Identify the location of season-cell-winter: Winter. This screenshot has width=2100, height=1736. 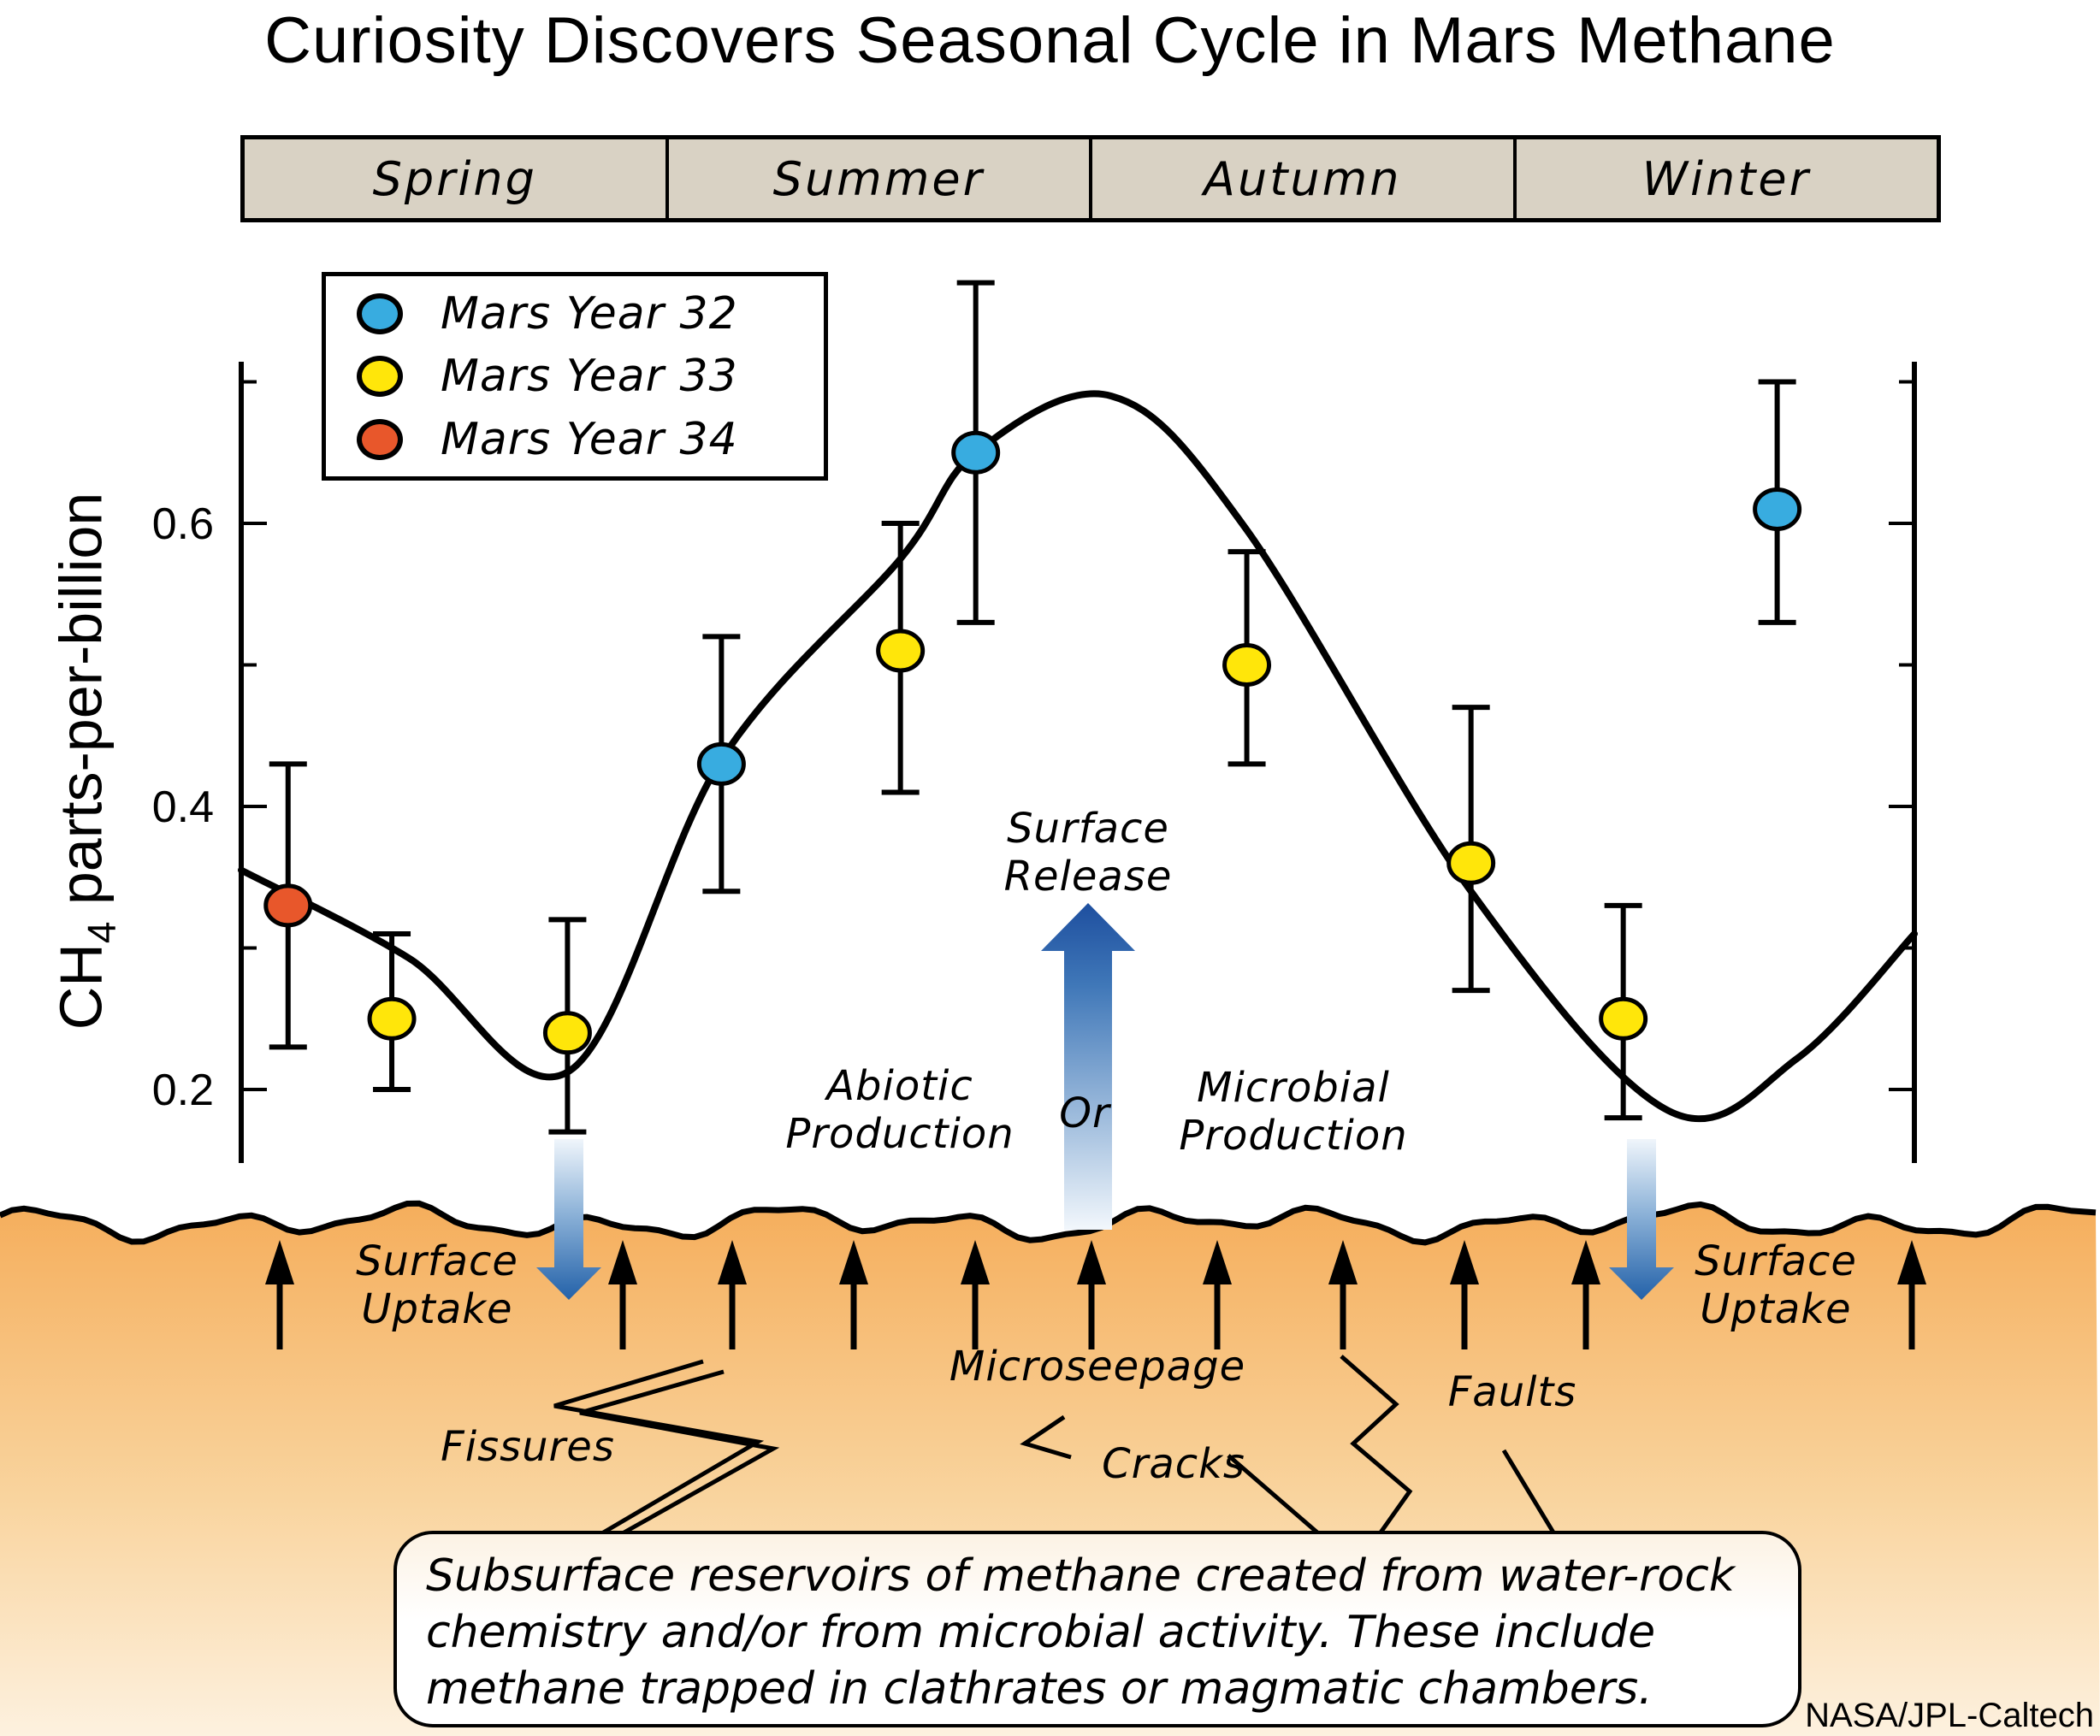
(1725, 179).